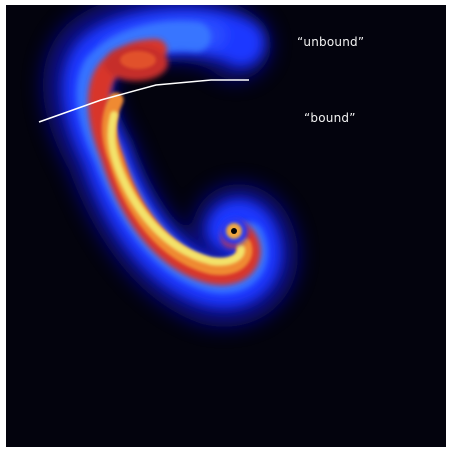 The height and width of the screenshot is (452, 451). Describe the element at coordinates (143, 101) in the screenshot. I see `boundary-line` at that location.